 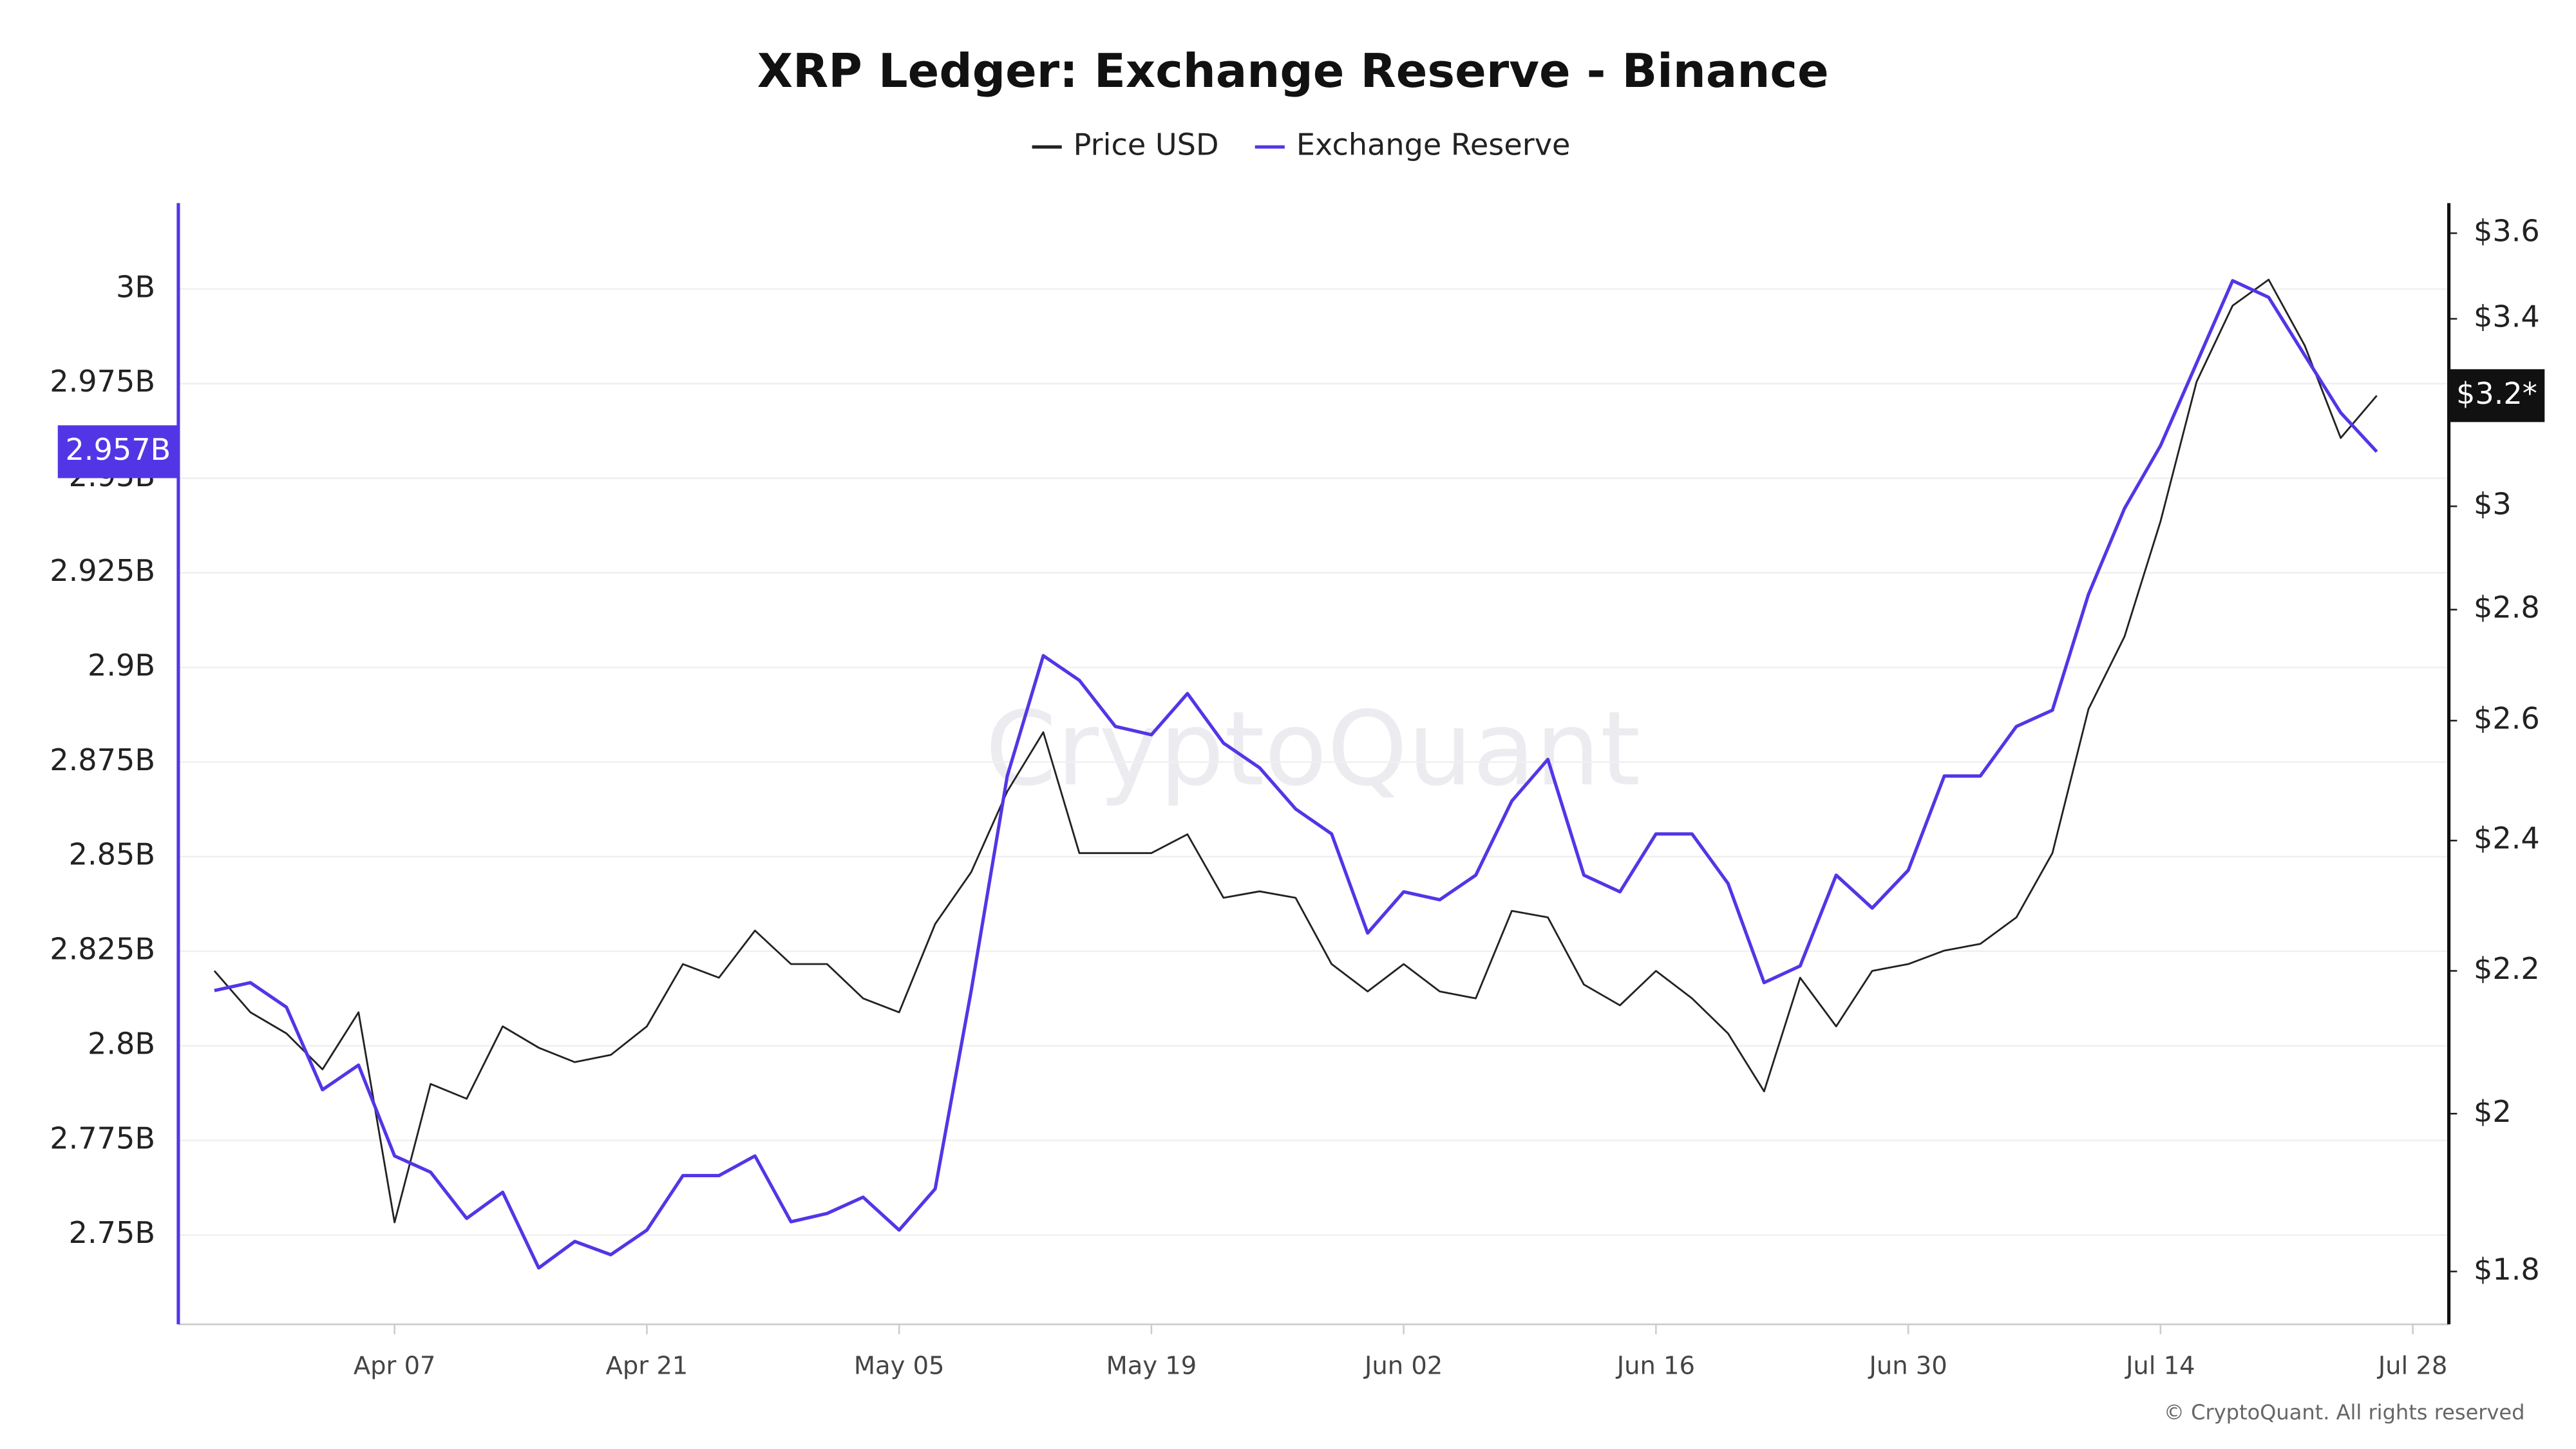 I want to click on y2-tick-label: $2, so click(x=2493, y=1111).